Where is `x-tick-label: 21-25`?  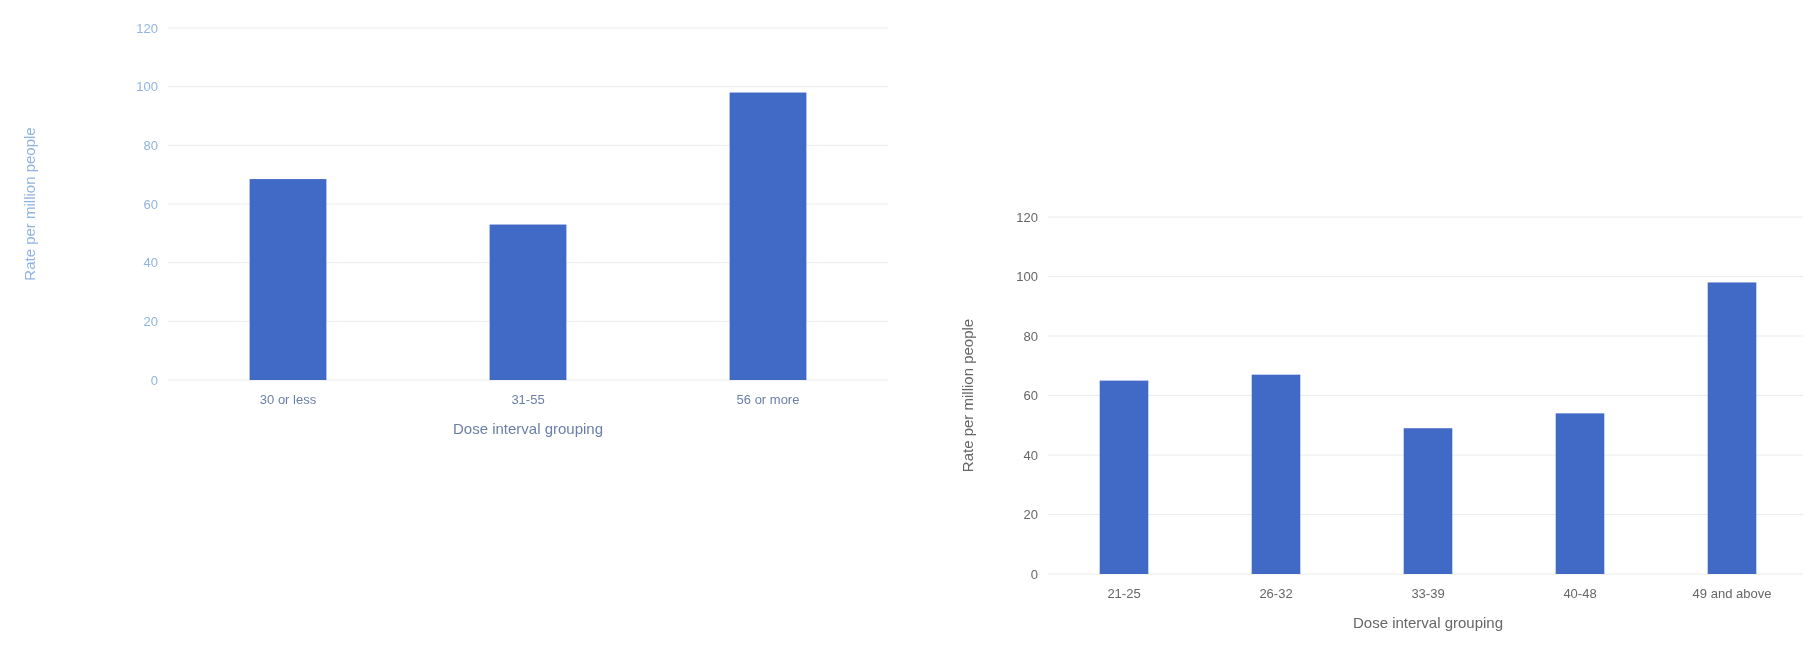 x-tick-label: 21-25 is located at coordinates (1124, 593).